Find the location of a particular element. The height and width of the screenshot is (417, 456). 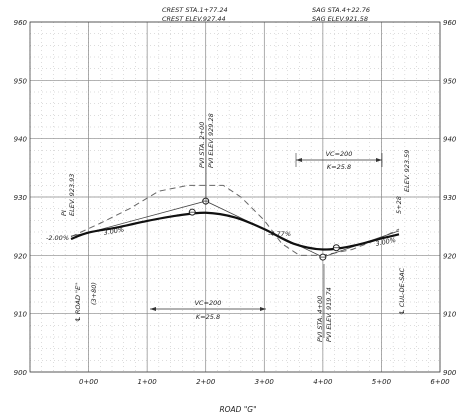

x-tick-label: 1+00 is located at coordinates (148, 382).